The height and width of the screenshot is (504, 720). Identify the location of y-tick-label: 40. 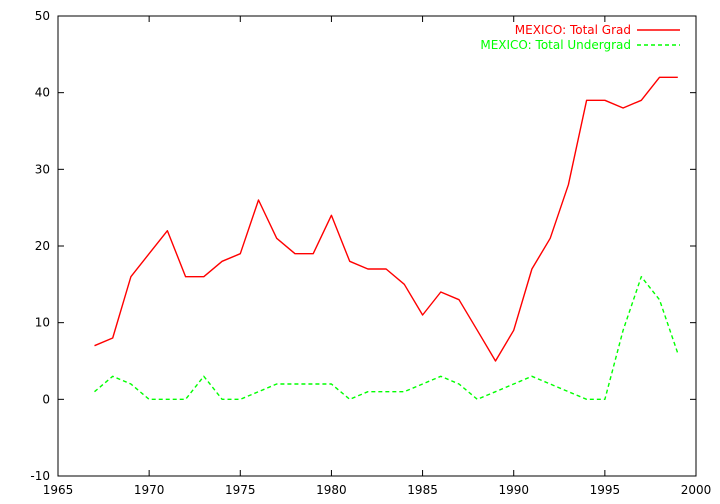
(42, 93).